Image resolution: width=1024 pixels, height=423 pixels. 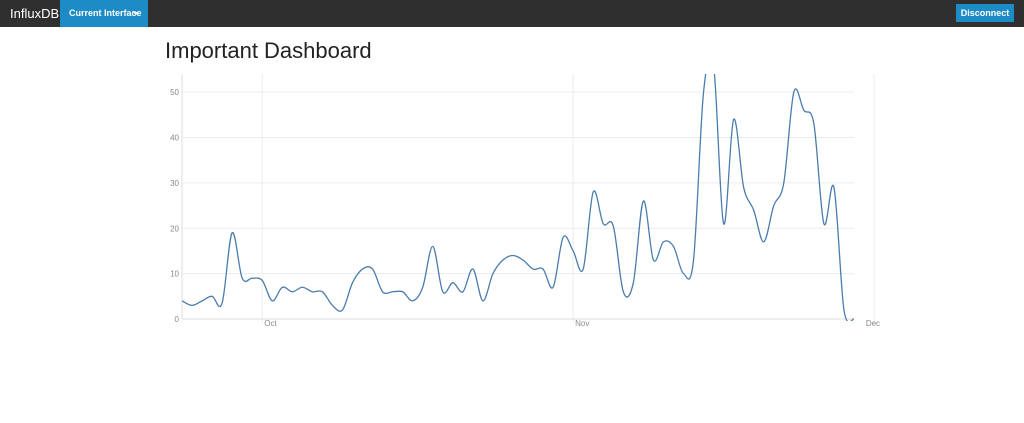 I want to click on y-tick-label-0: 0, so click(x=177, y=319).